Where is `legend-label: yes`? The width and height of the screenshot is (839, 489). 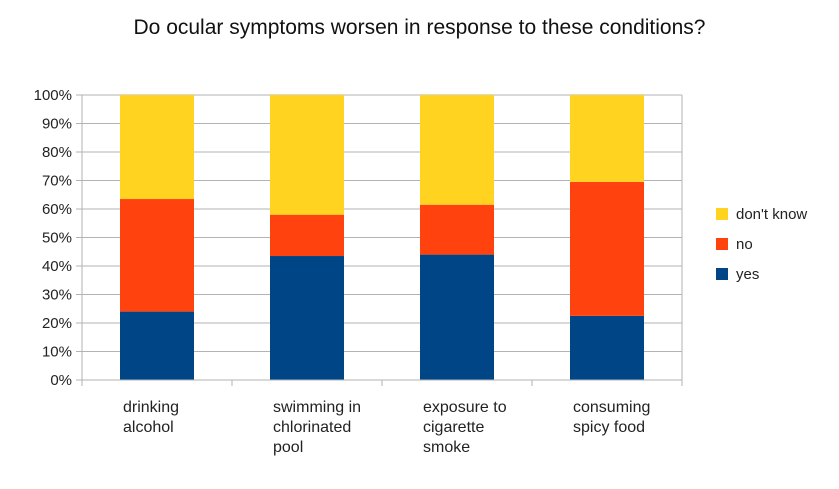
legend-label: yes is located at coordinates (747, 274).